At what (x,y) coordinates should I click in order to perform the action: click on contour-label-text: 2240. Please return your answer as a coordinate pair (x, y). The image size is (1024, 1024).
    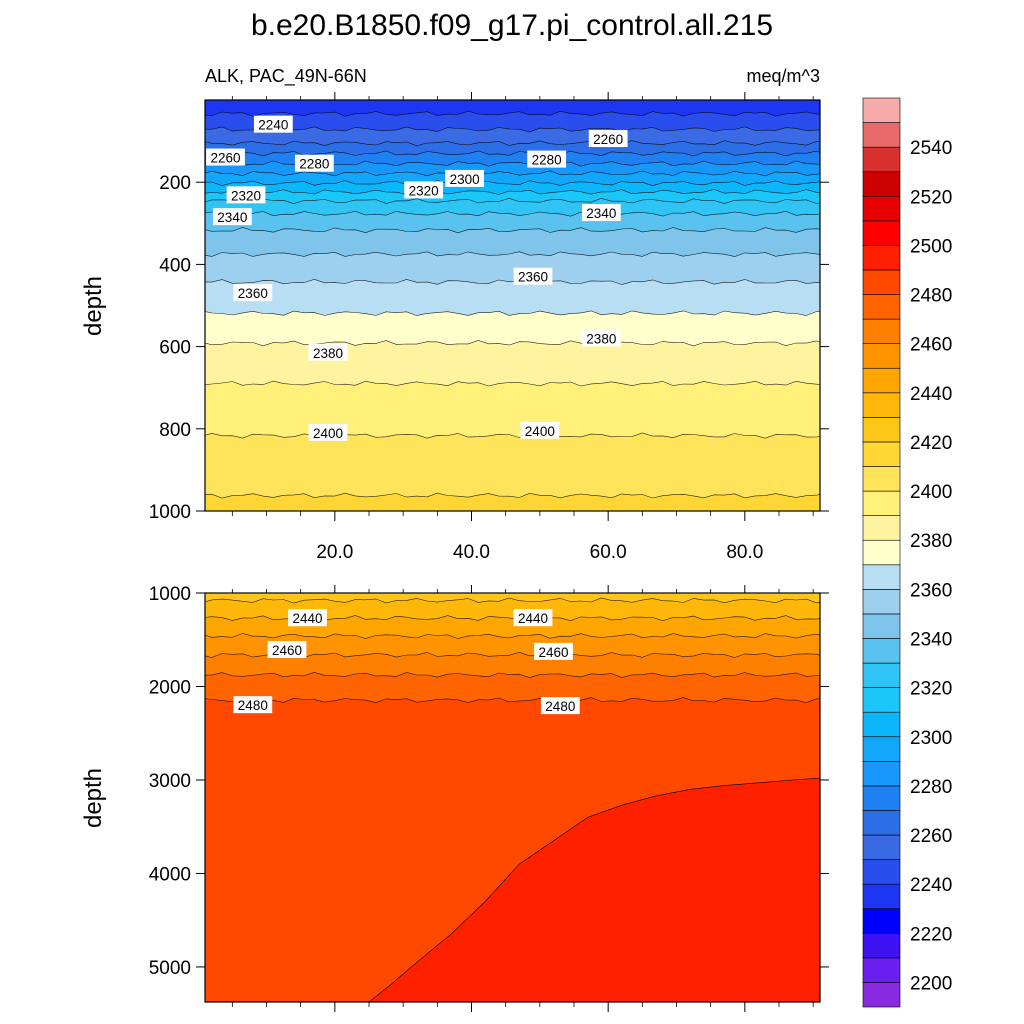
    Looking at the image, I should click on (273, 125).